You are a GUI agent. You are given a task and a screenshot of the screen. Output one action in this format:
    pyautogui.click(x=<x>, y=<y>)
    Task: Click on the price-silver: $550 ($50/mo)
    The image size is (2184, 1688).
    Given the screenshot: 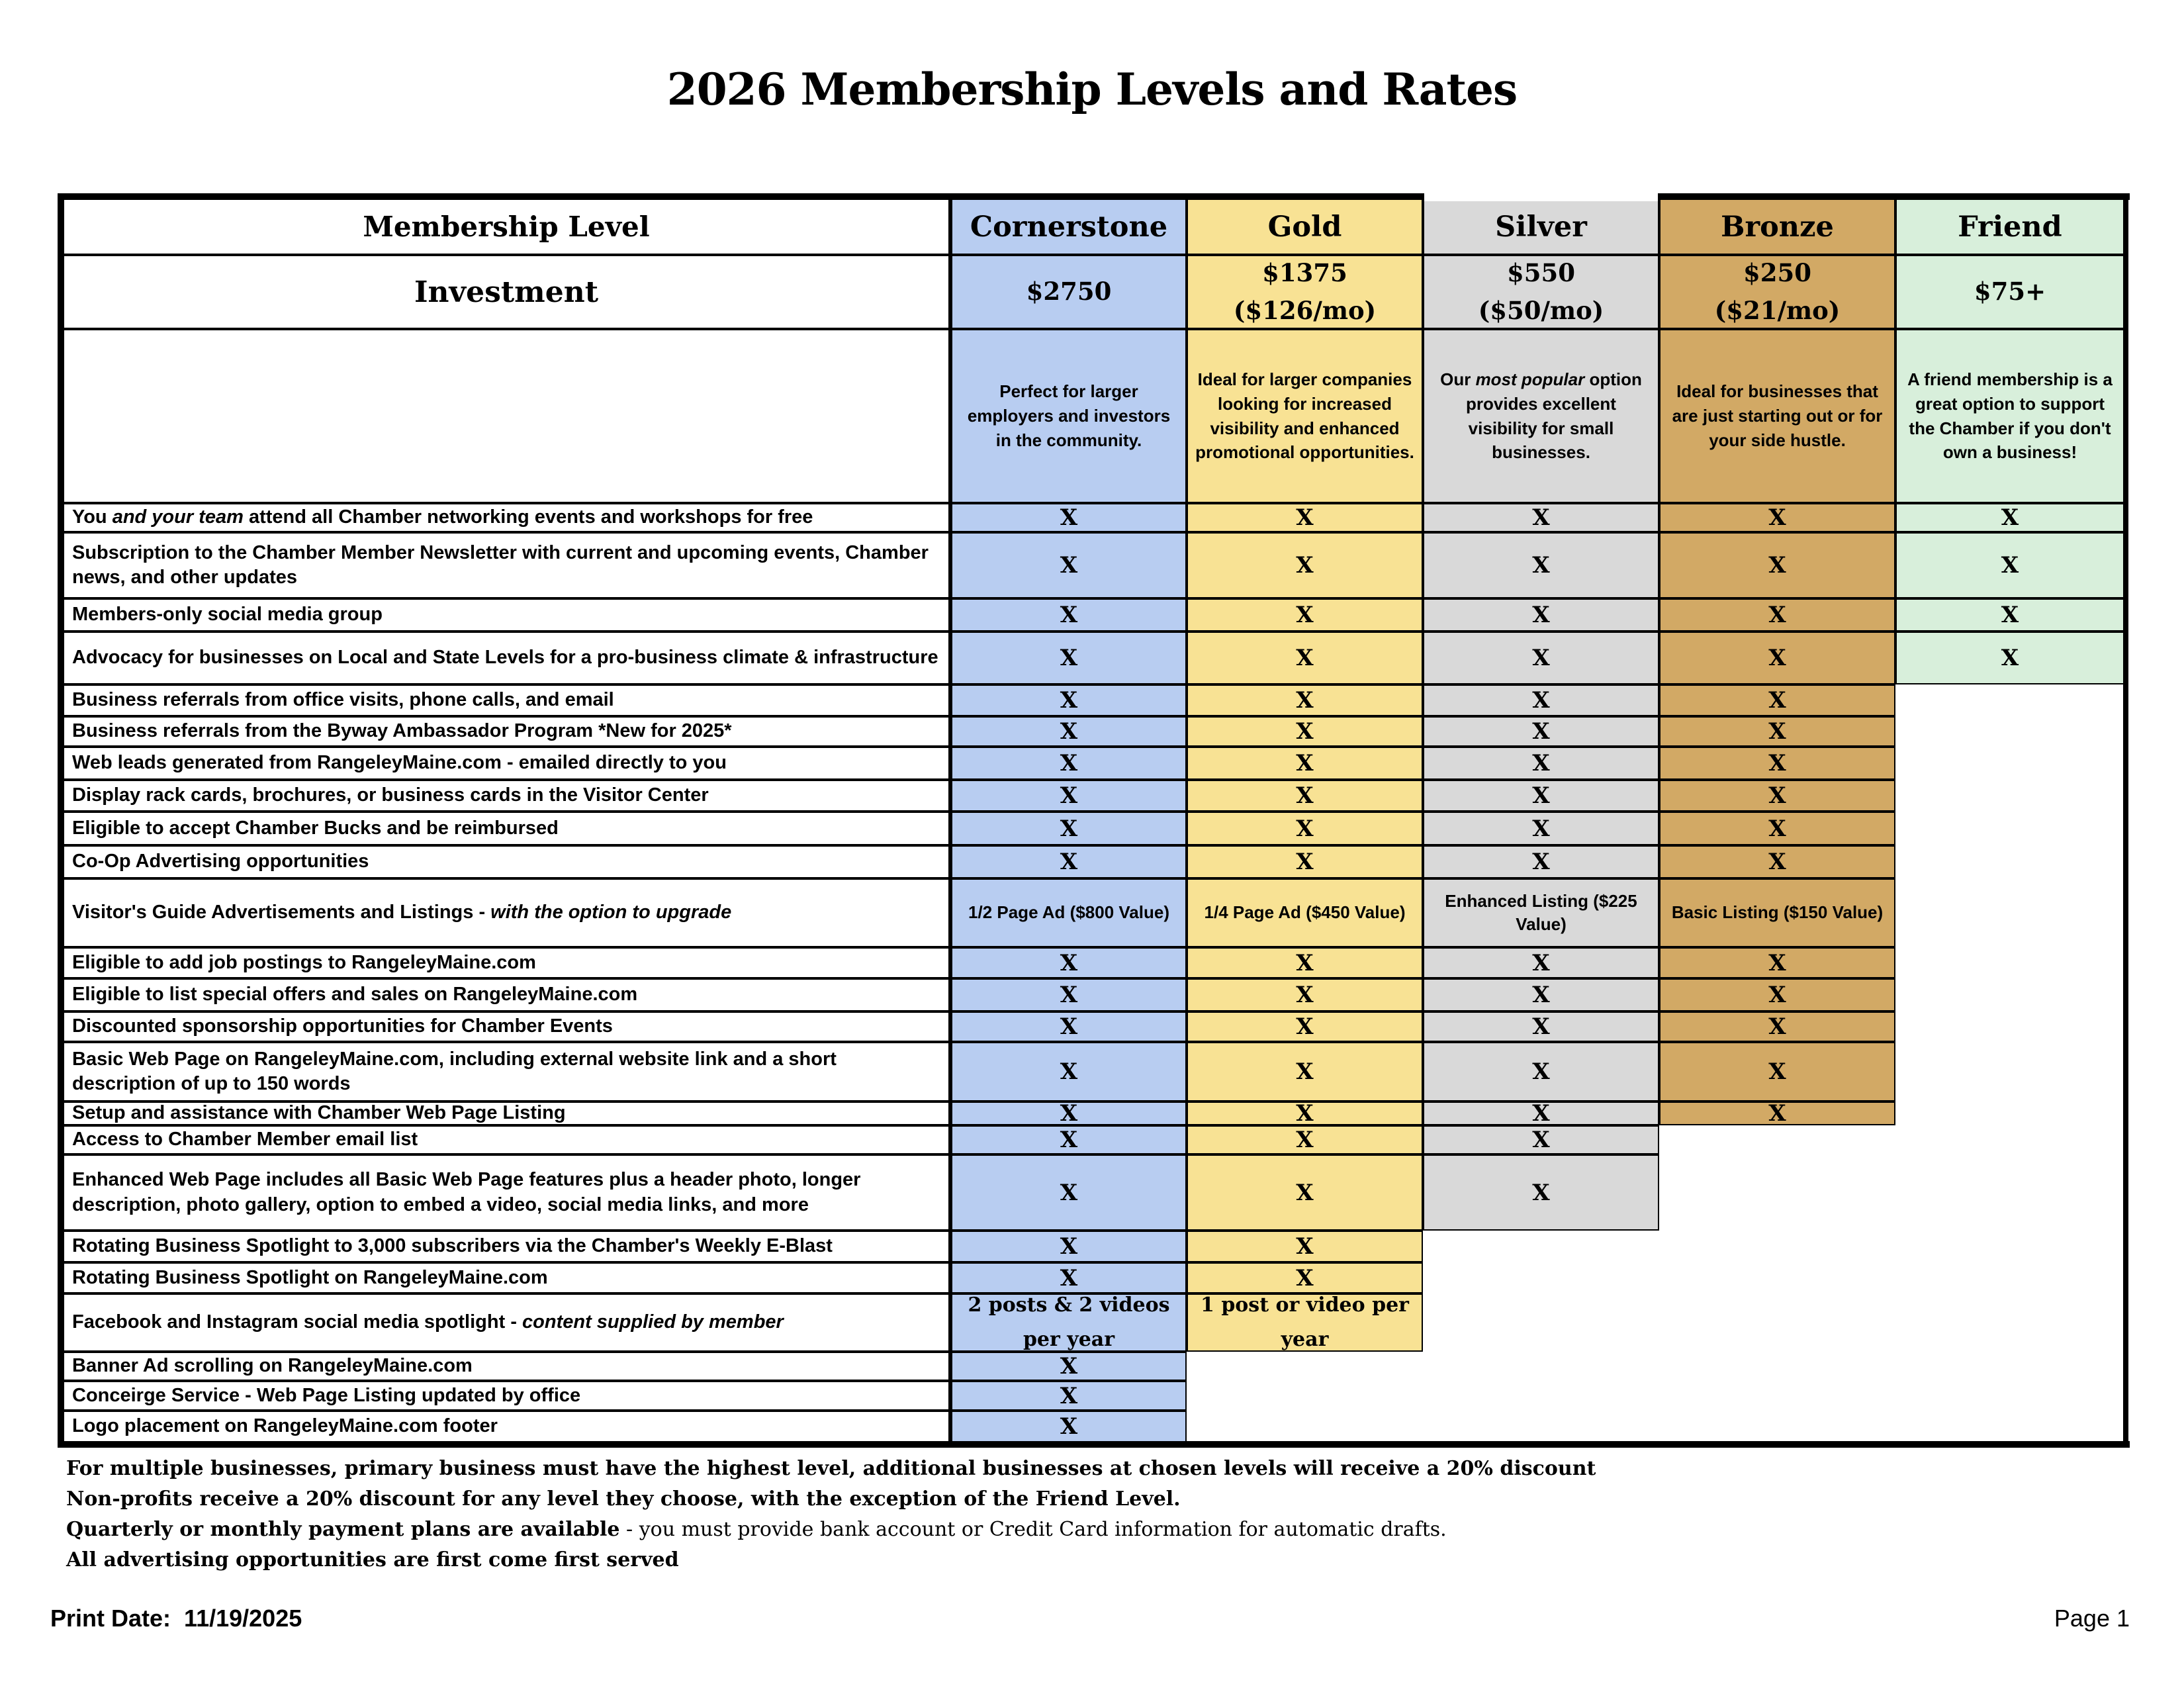 What is the action you would take?
    pyautogui.click(x=1541, y=292)
    